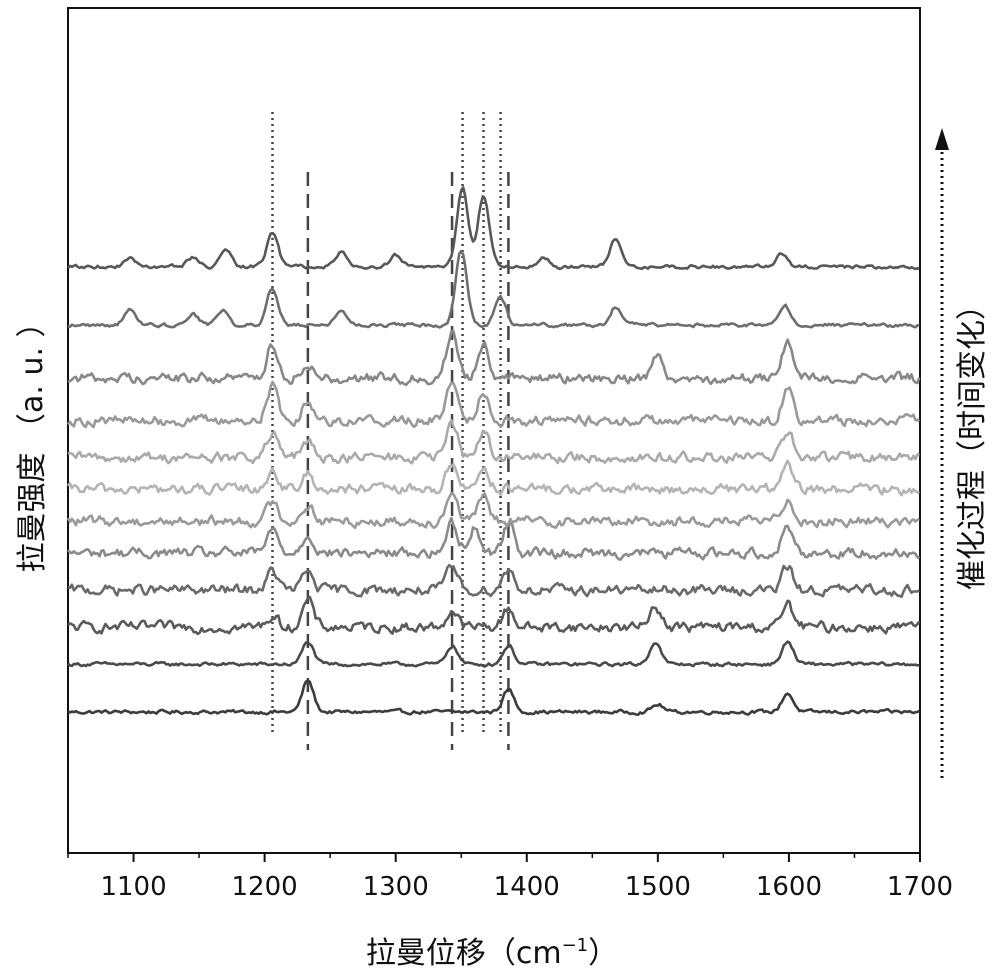 The image size is (1000, 980). I want to click on x-tick-label-1500: 1500, so click(658, 887).